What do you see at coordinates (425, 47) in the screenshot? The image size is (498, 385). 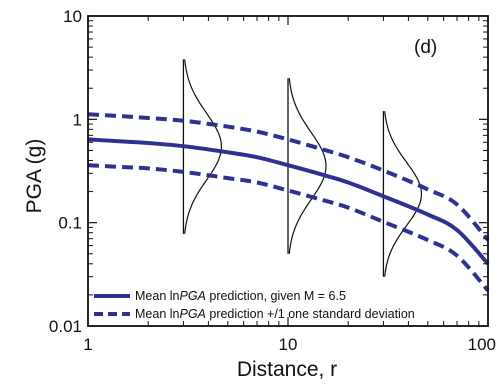 I see `panel-label: (d)` at bounding box center [425, 47].